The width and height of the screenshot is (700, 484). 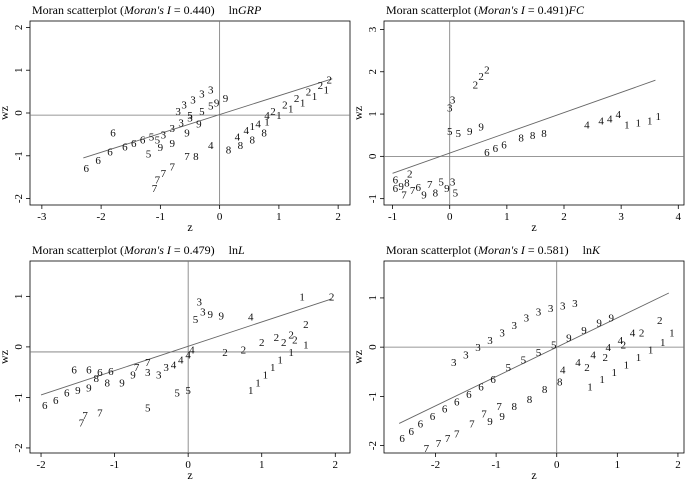 I want to click on y-tick-label: 2, so click(x=19, y=28).